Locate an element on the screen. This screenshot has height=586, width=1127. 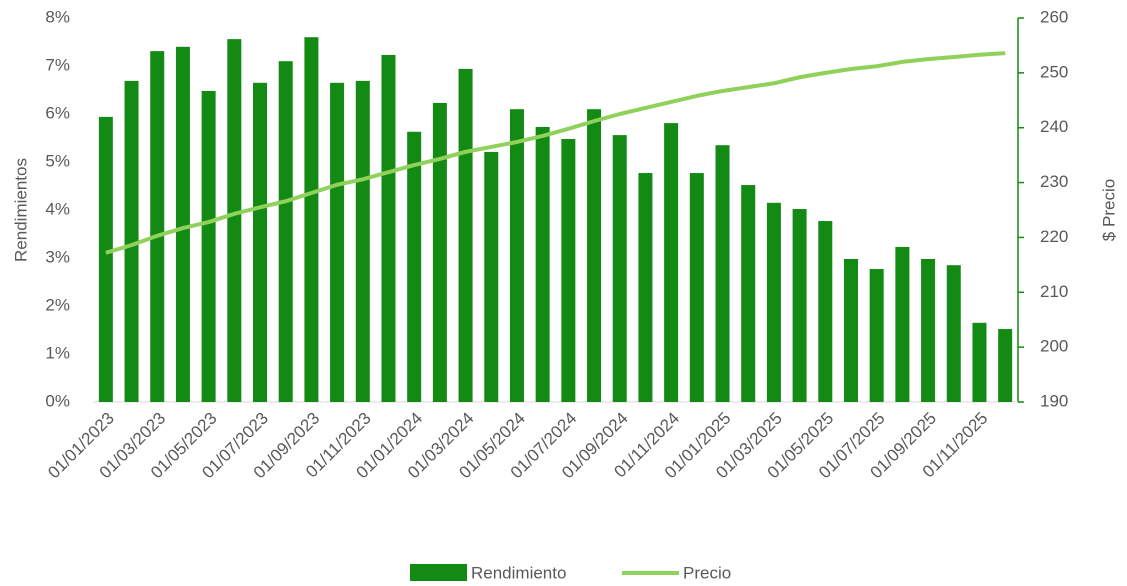
legend-swatch is located at coordinates (438, 572).